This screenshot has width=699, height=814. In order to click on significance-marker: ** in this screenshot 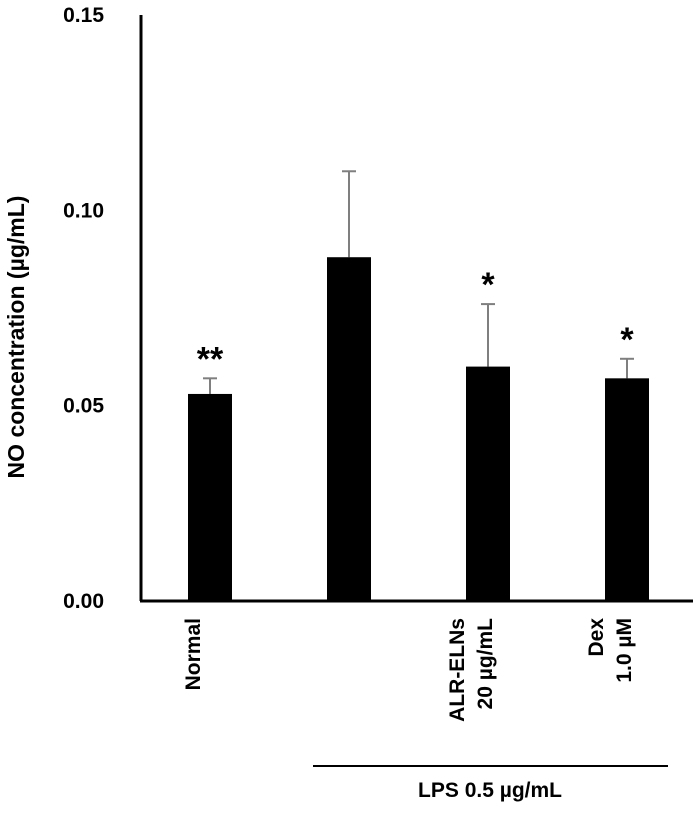, I will do `click(210, 359)`.